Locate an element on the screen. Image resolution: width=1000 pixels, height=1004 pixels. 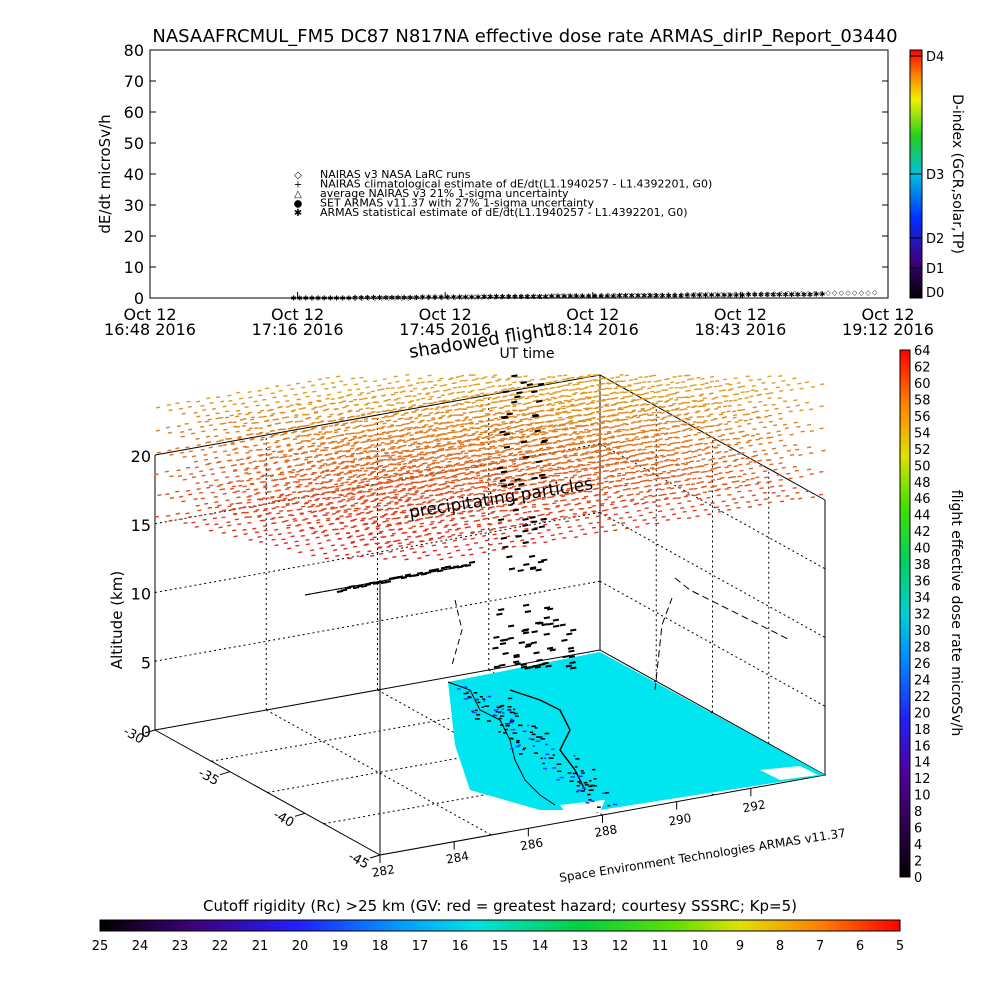
x-tick-label-time: 16:48 2016 is located at coordinates (150, 329).